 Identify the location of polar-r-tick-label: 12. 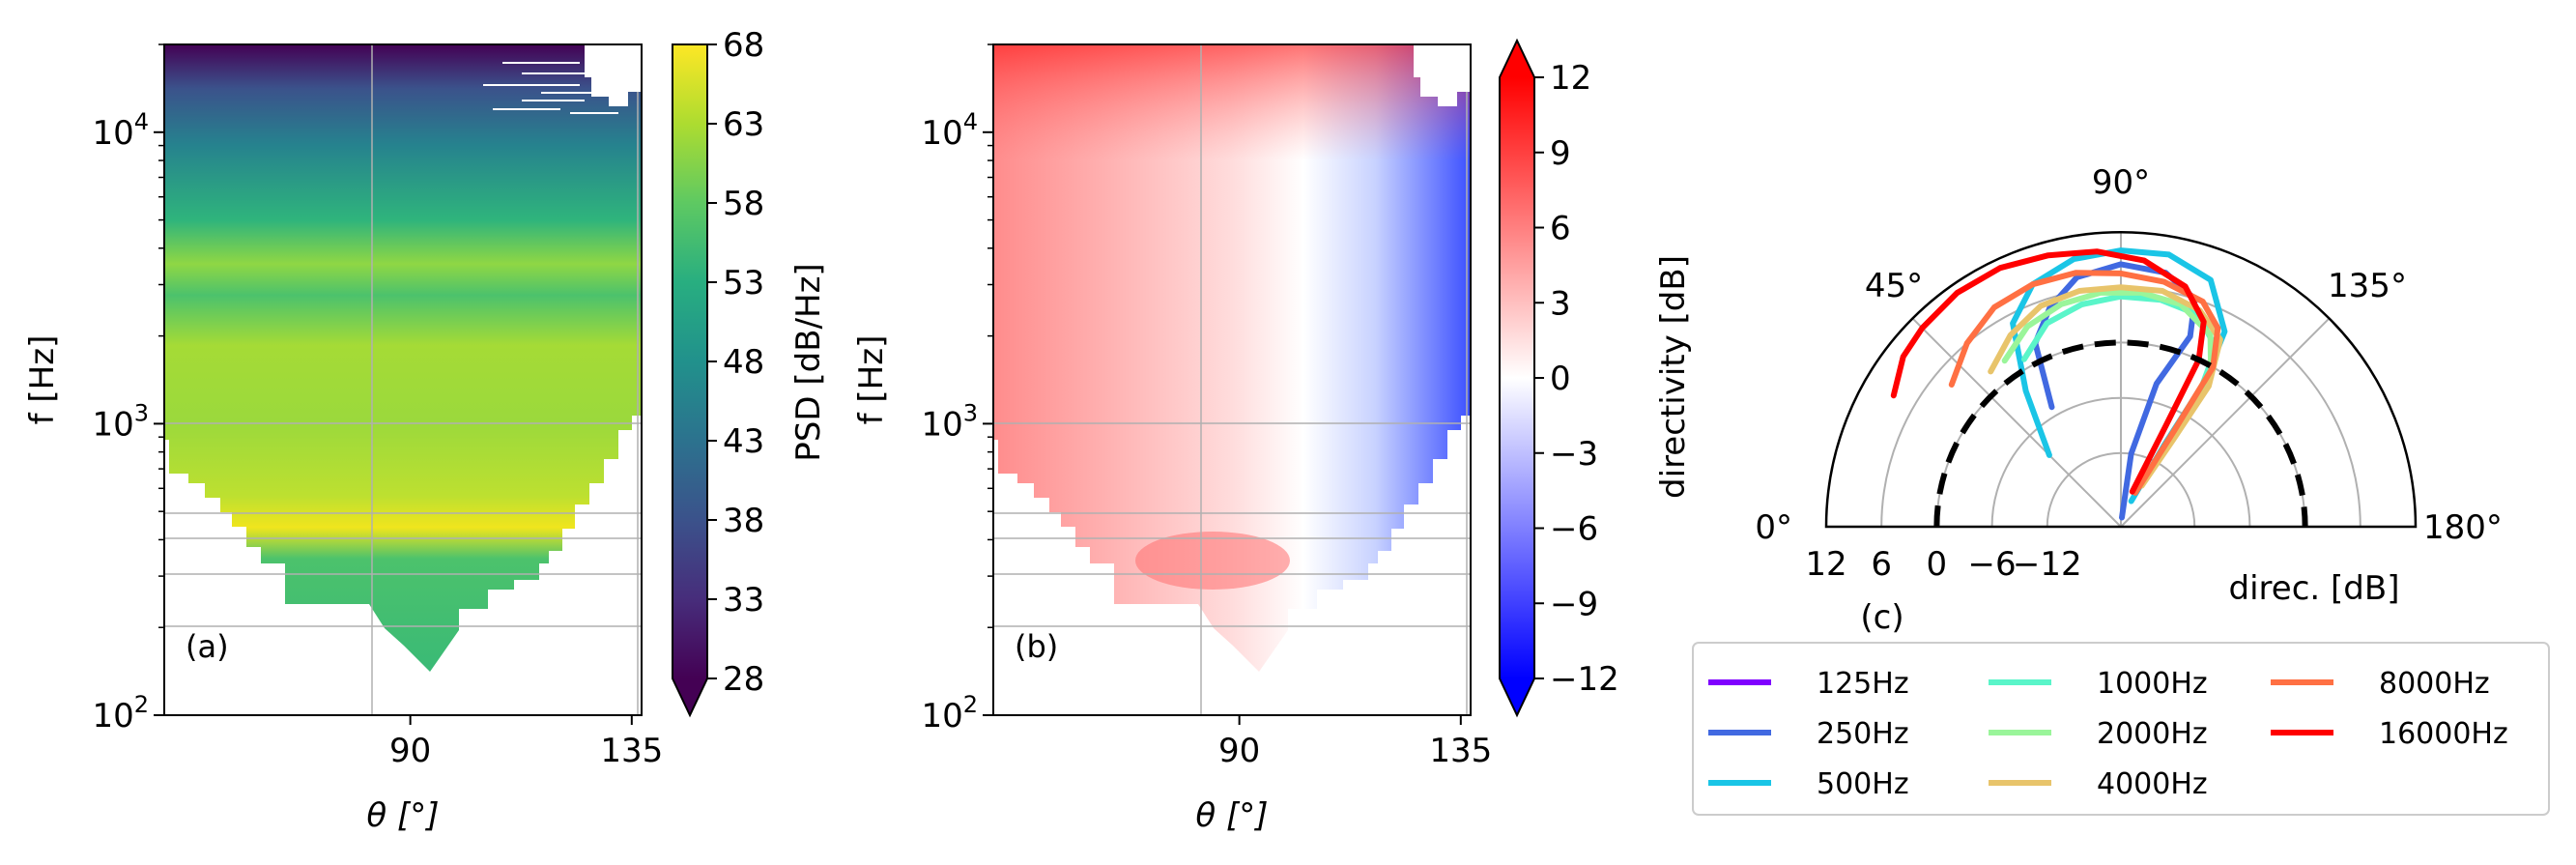
(1826, 565).